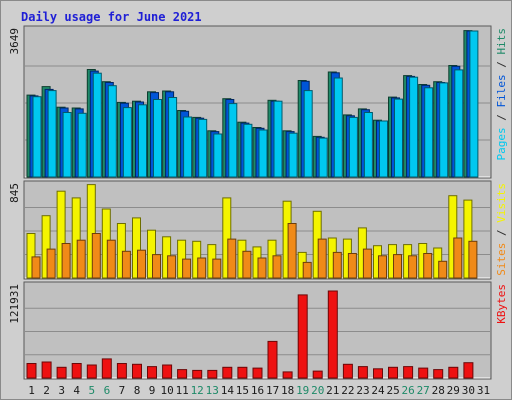 This screenshot has width=512, height=401. What do you see at coordinates (501, 259) in the screenshot?
I see `axis-label-part: Sites` at bounding box center [501, 259].